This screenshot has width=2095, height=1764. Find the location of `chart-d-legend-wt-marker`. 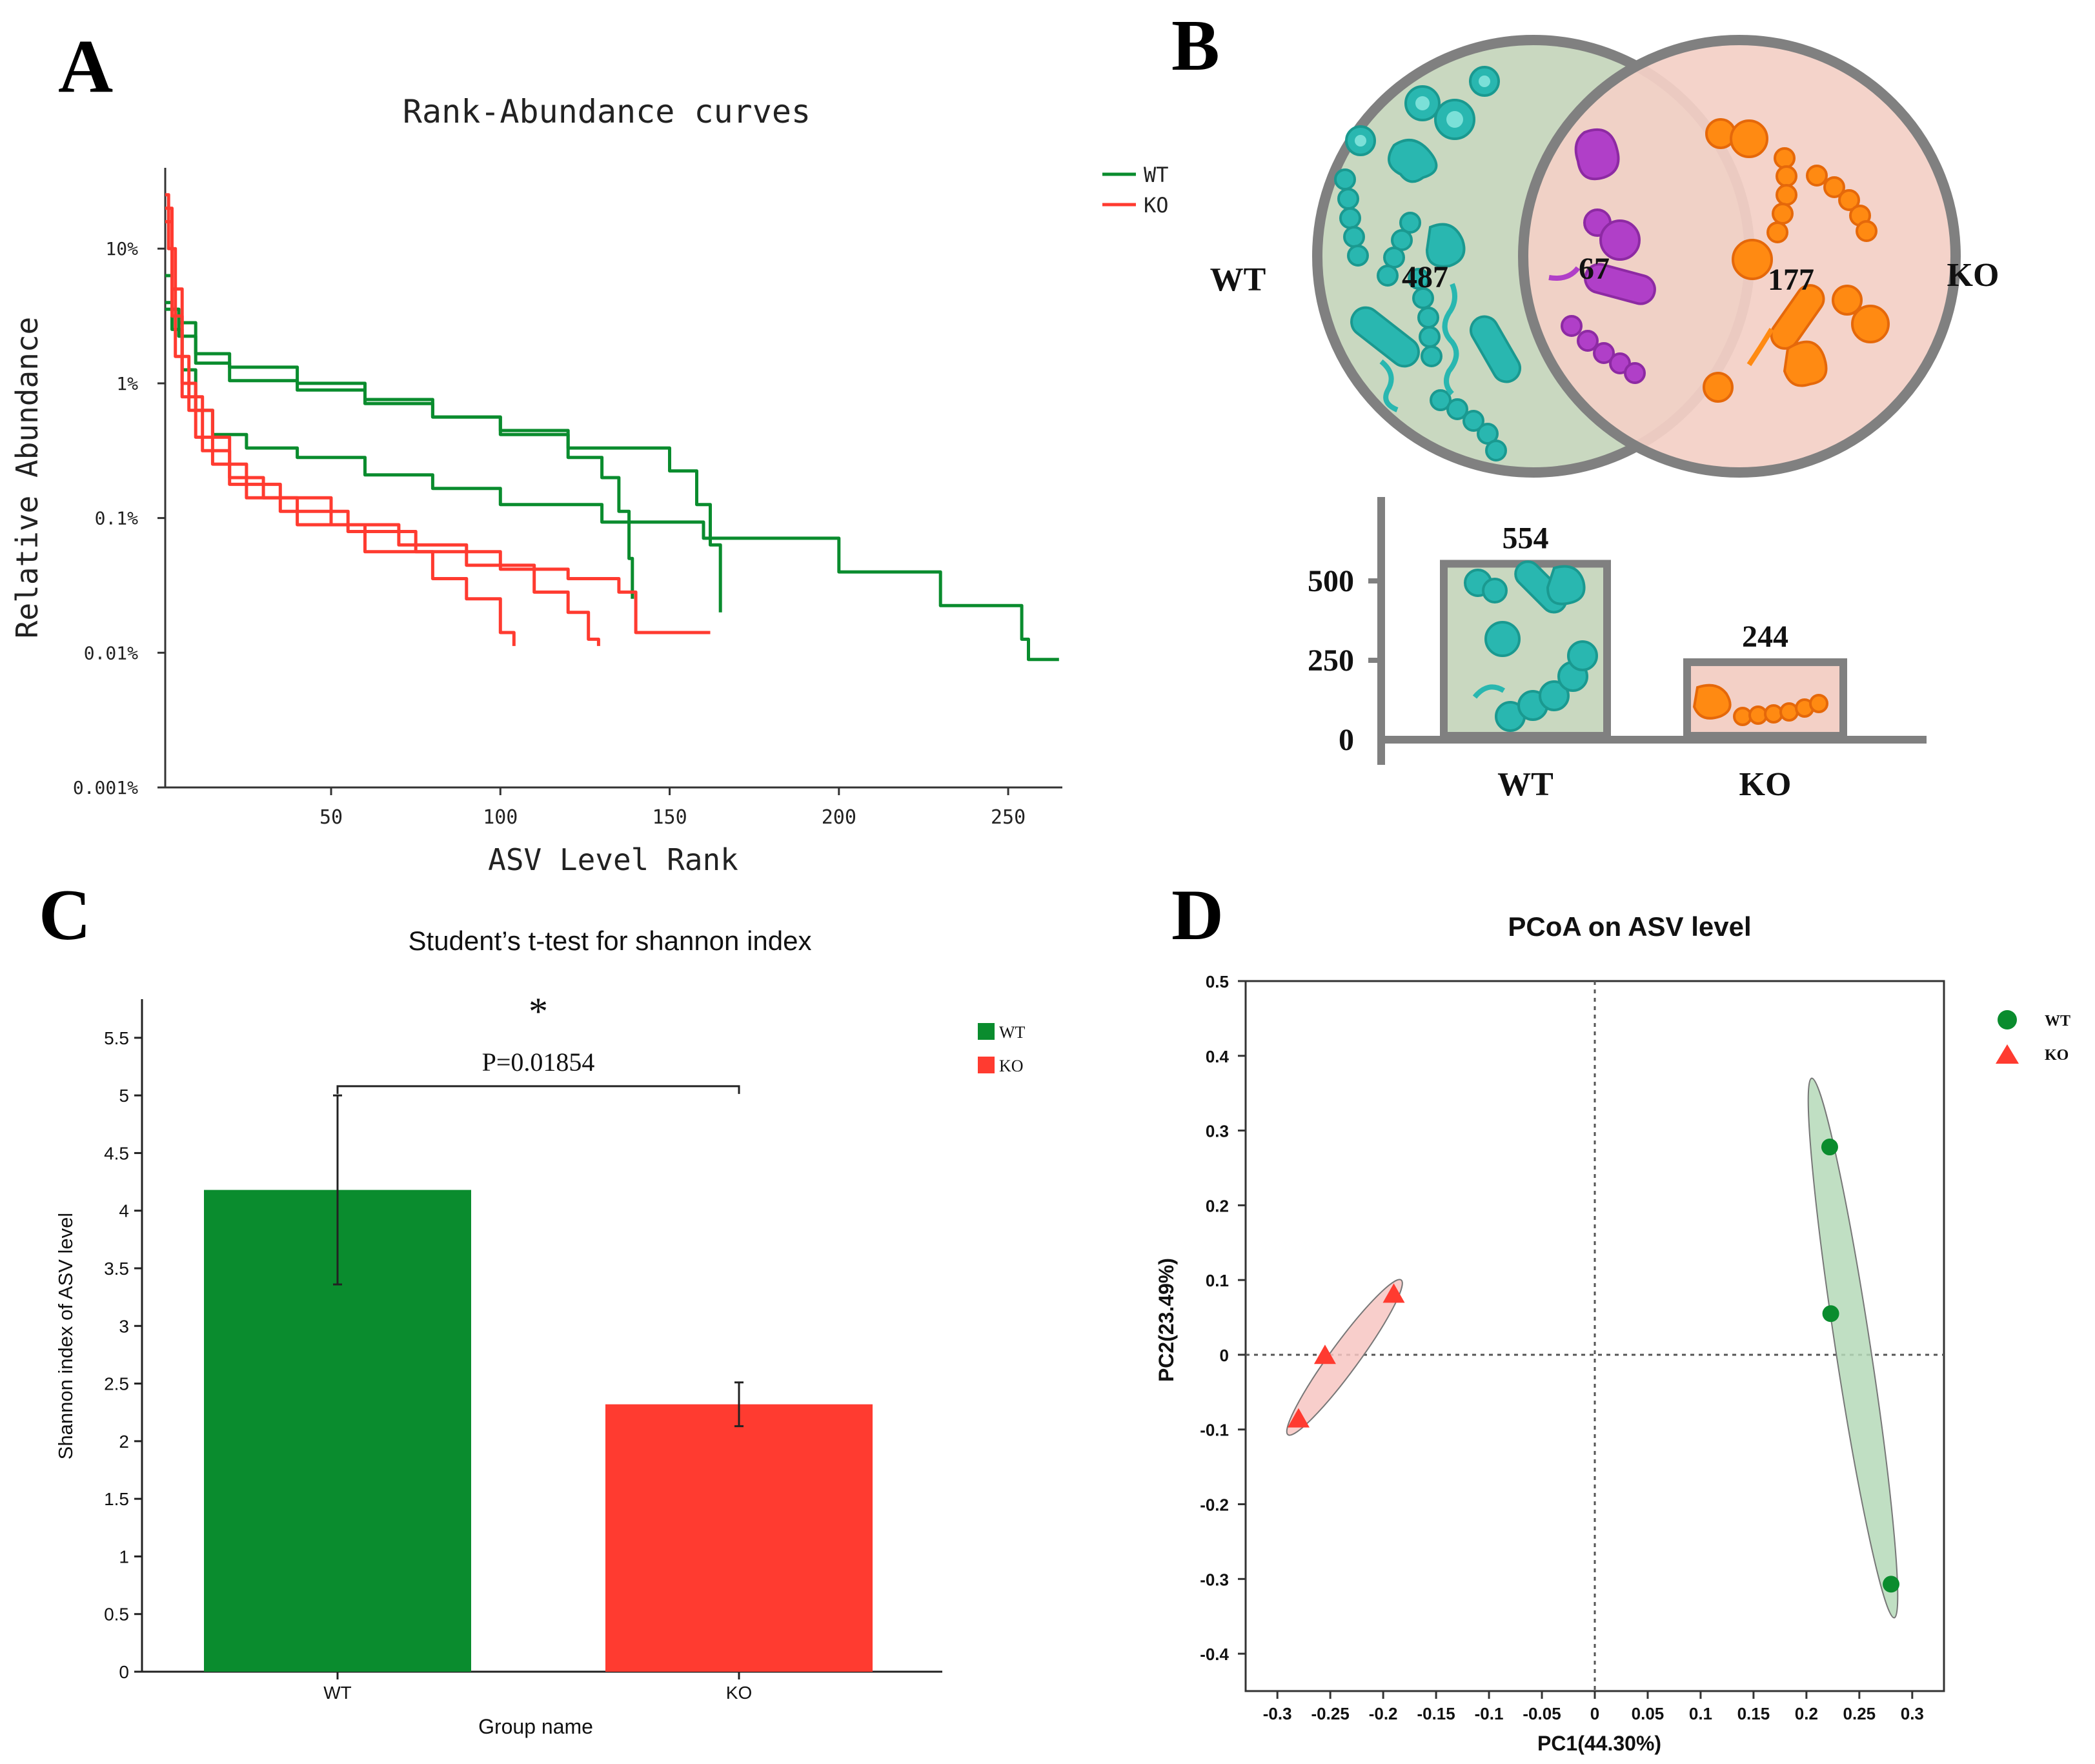

chart-d-legend-wt-marker is located at coordinates (2008, 1019).